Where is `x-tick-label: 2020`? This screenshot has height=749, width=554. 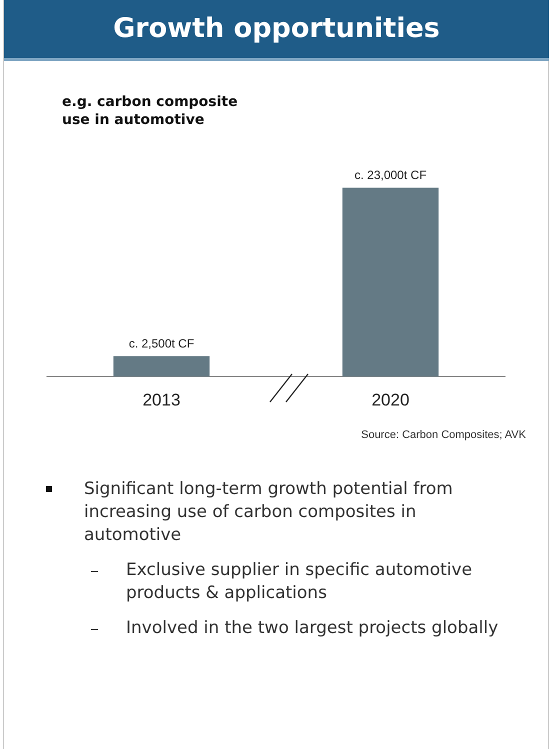
x-tick-label: 2020 is located at coordinates (391, 400).